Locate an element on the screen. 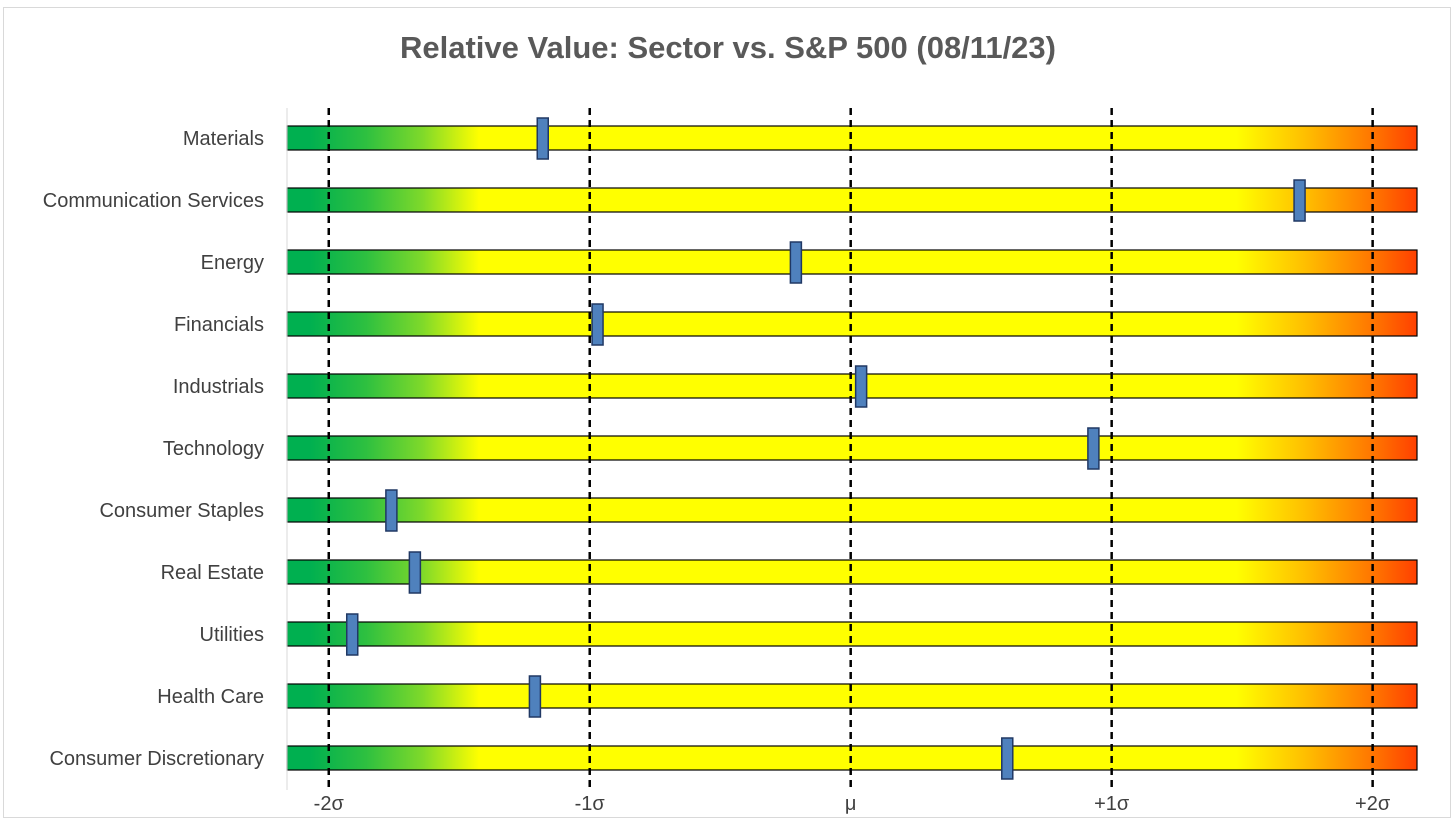 The width and height of the screenshot is (1456, 825). category-label: Consumer Discretionary is located at coordinates (156, 759).